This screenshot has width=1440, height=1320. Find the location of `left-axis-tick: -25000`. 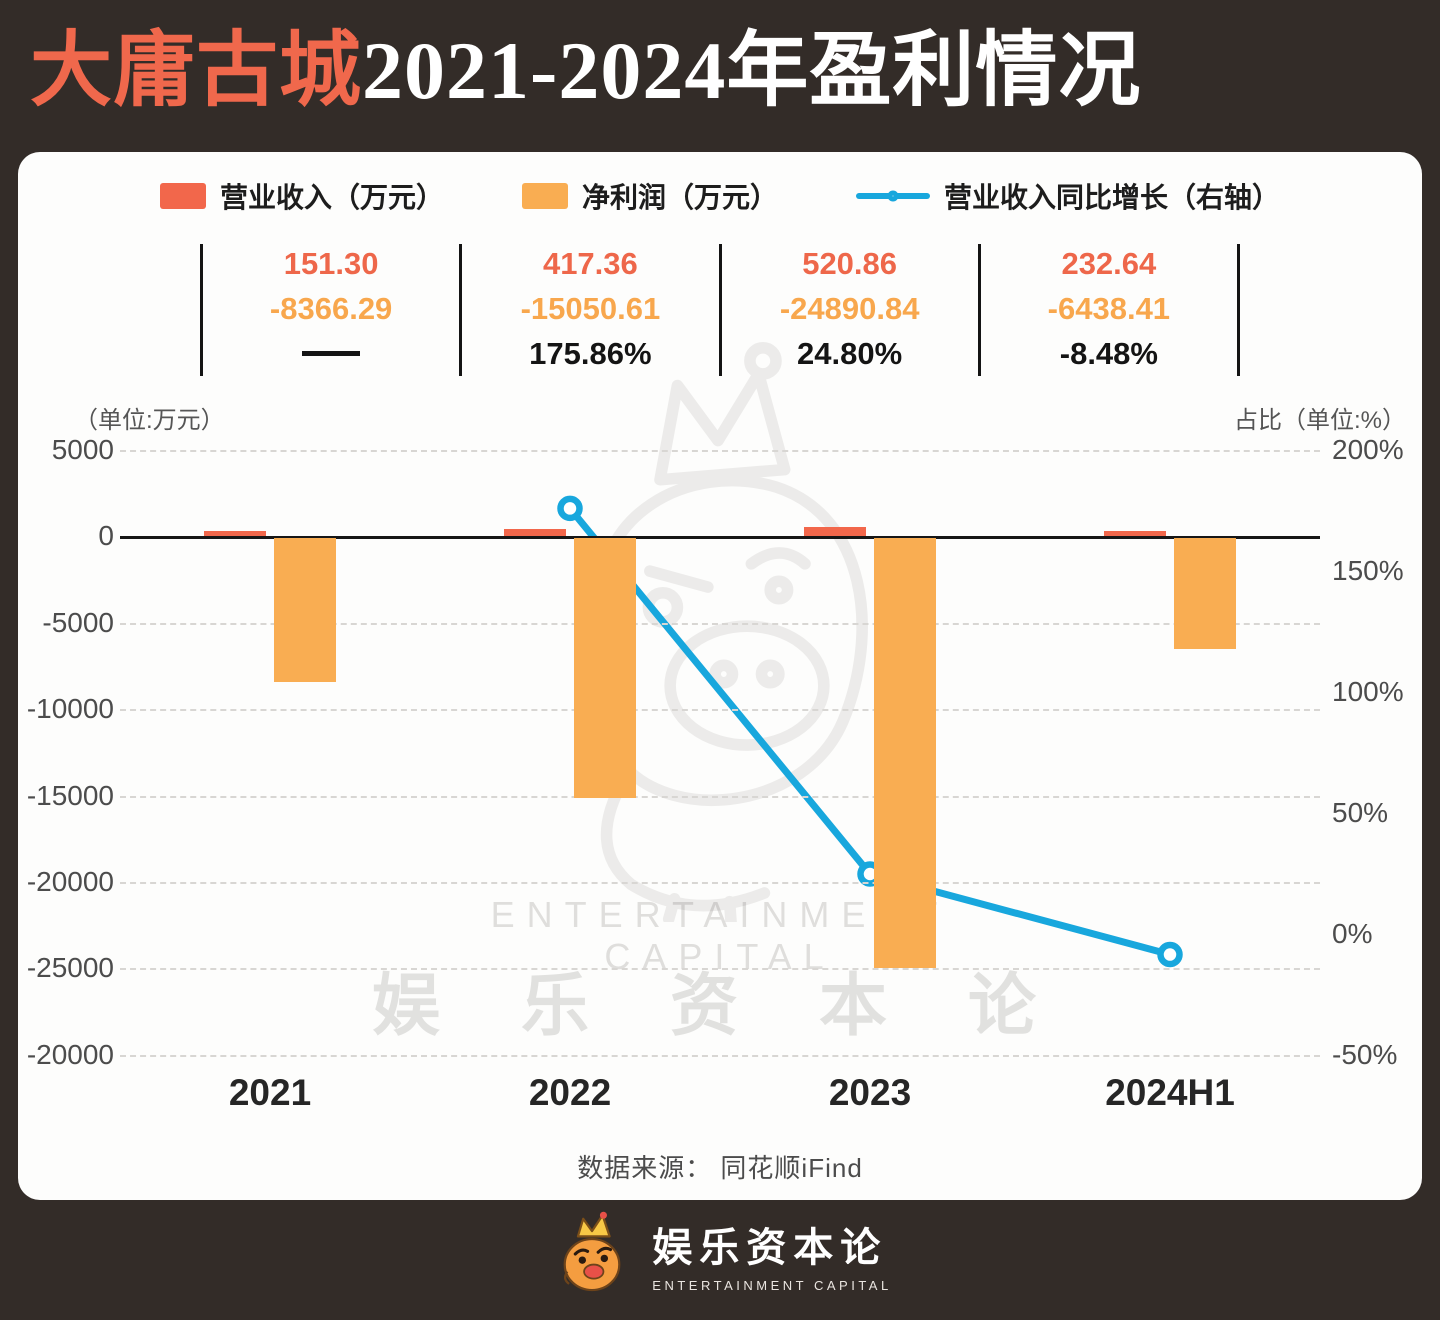

left-axis-tick: -25000 is located at coordinates (70, 968).